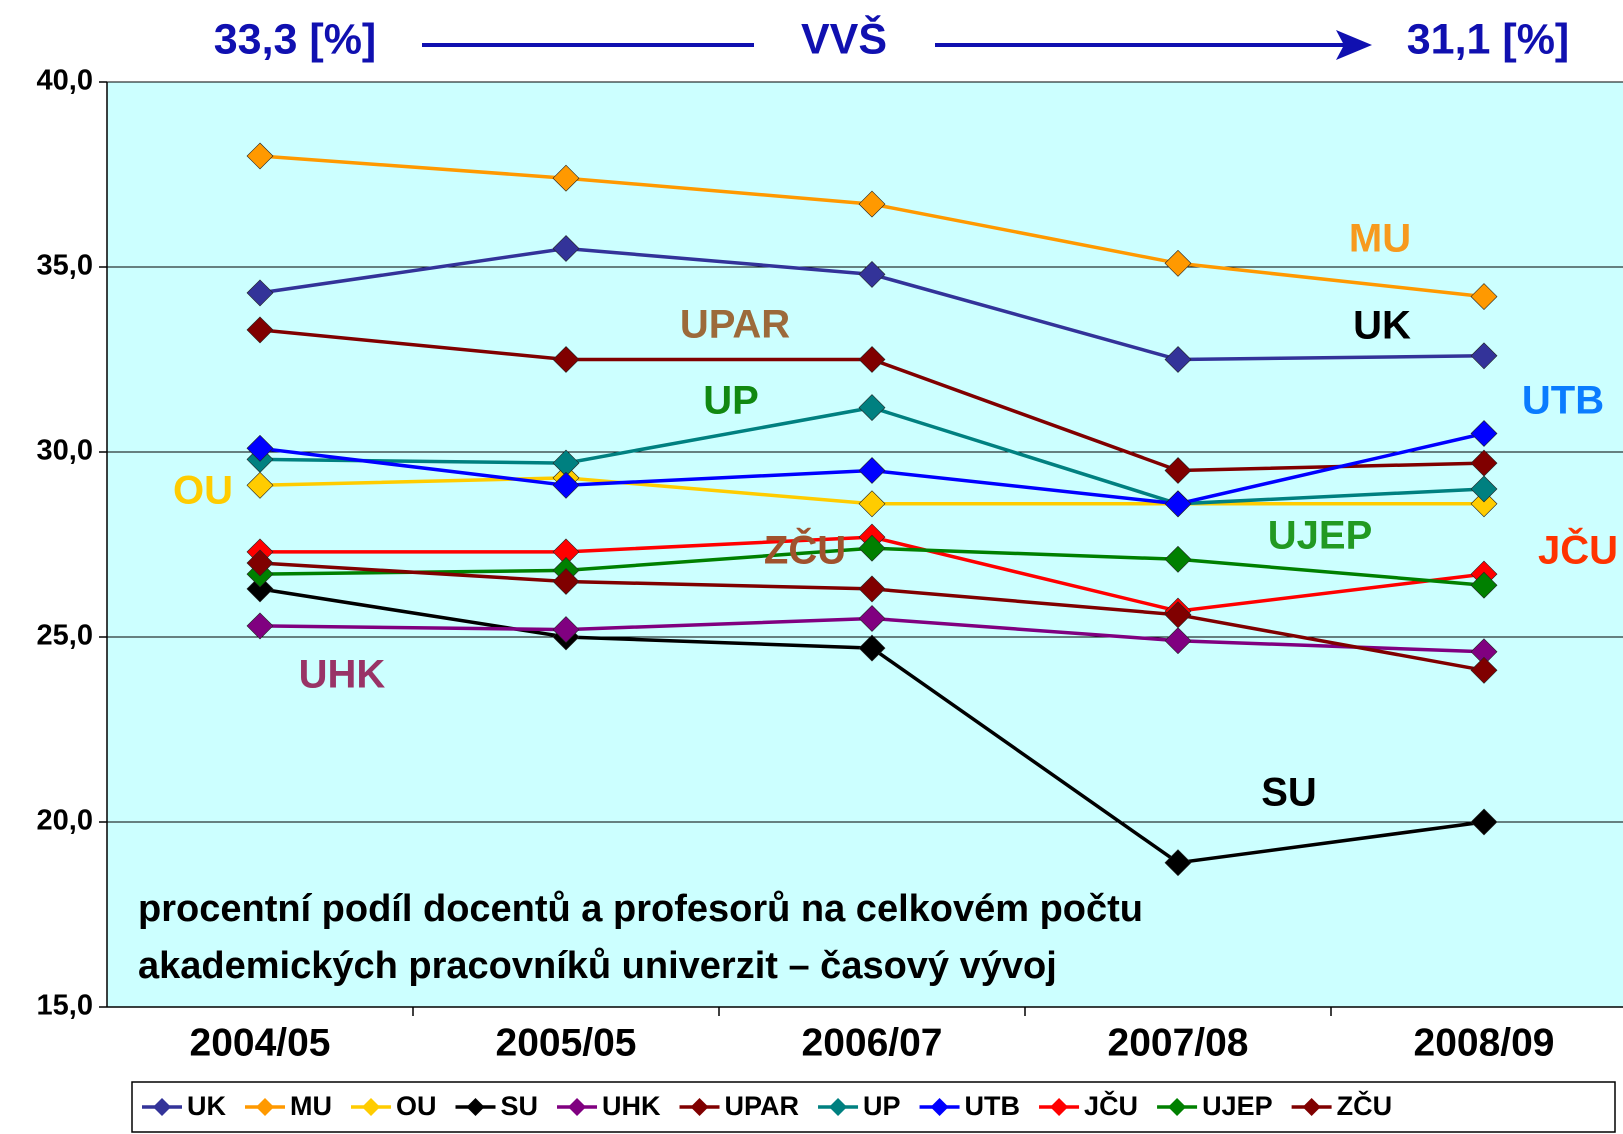 The width and height of the screenshot is (1623, 1134). What do you see at coordinates (762, 1106) in the screenshot?
I see `legend-label: UPAR` at bounding box center [762, 1106].